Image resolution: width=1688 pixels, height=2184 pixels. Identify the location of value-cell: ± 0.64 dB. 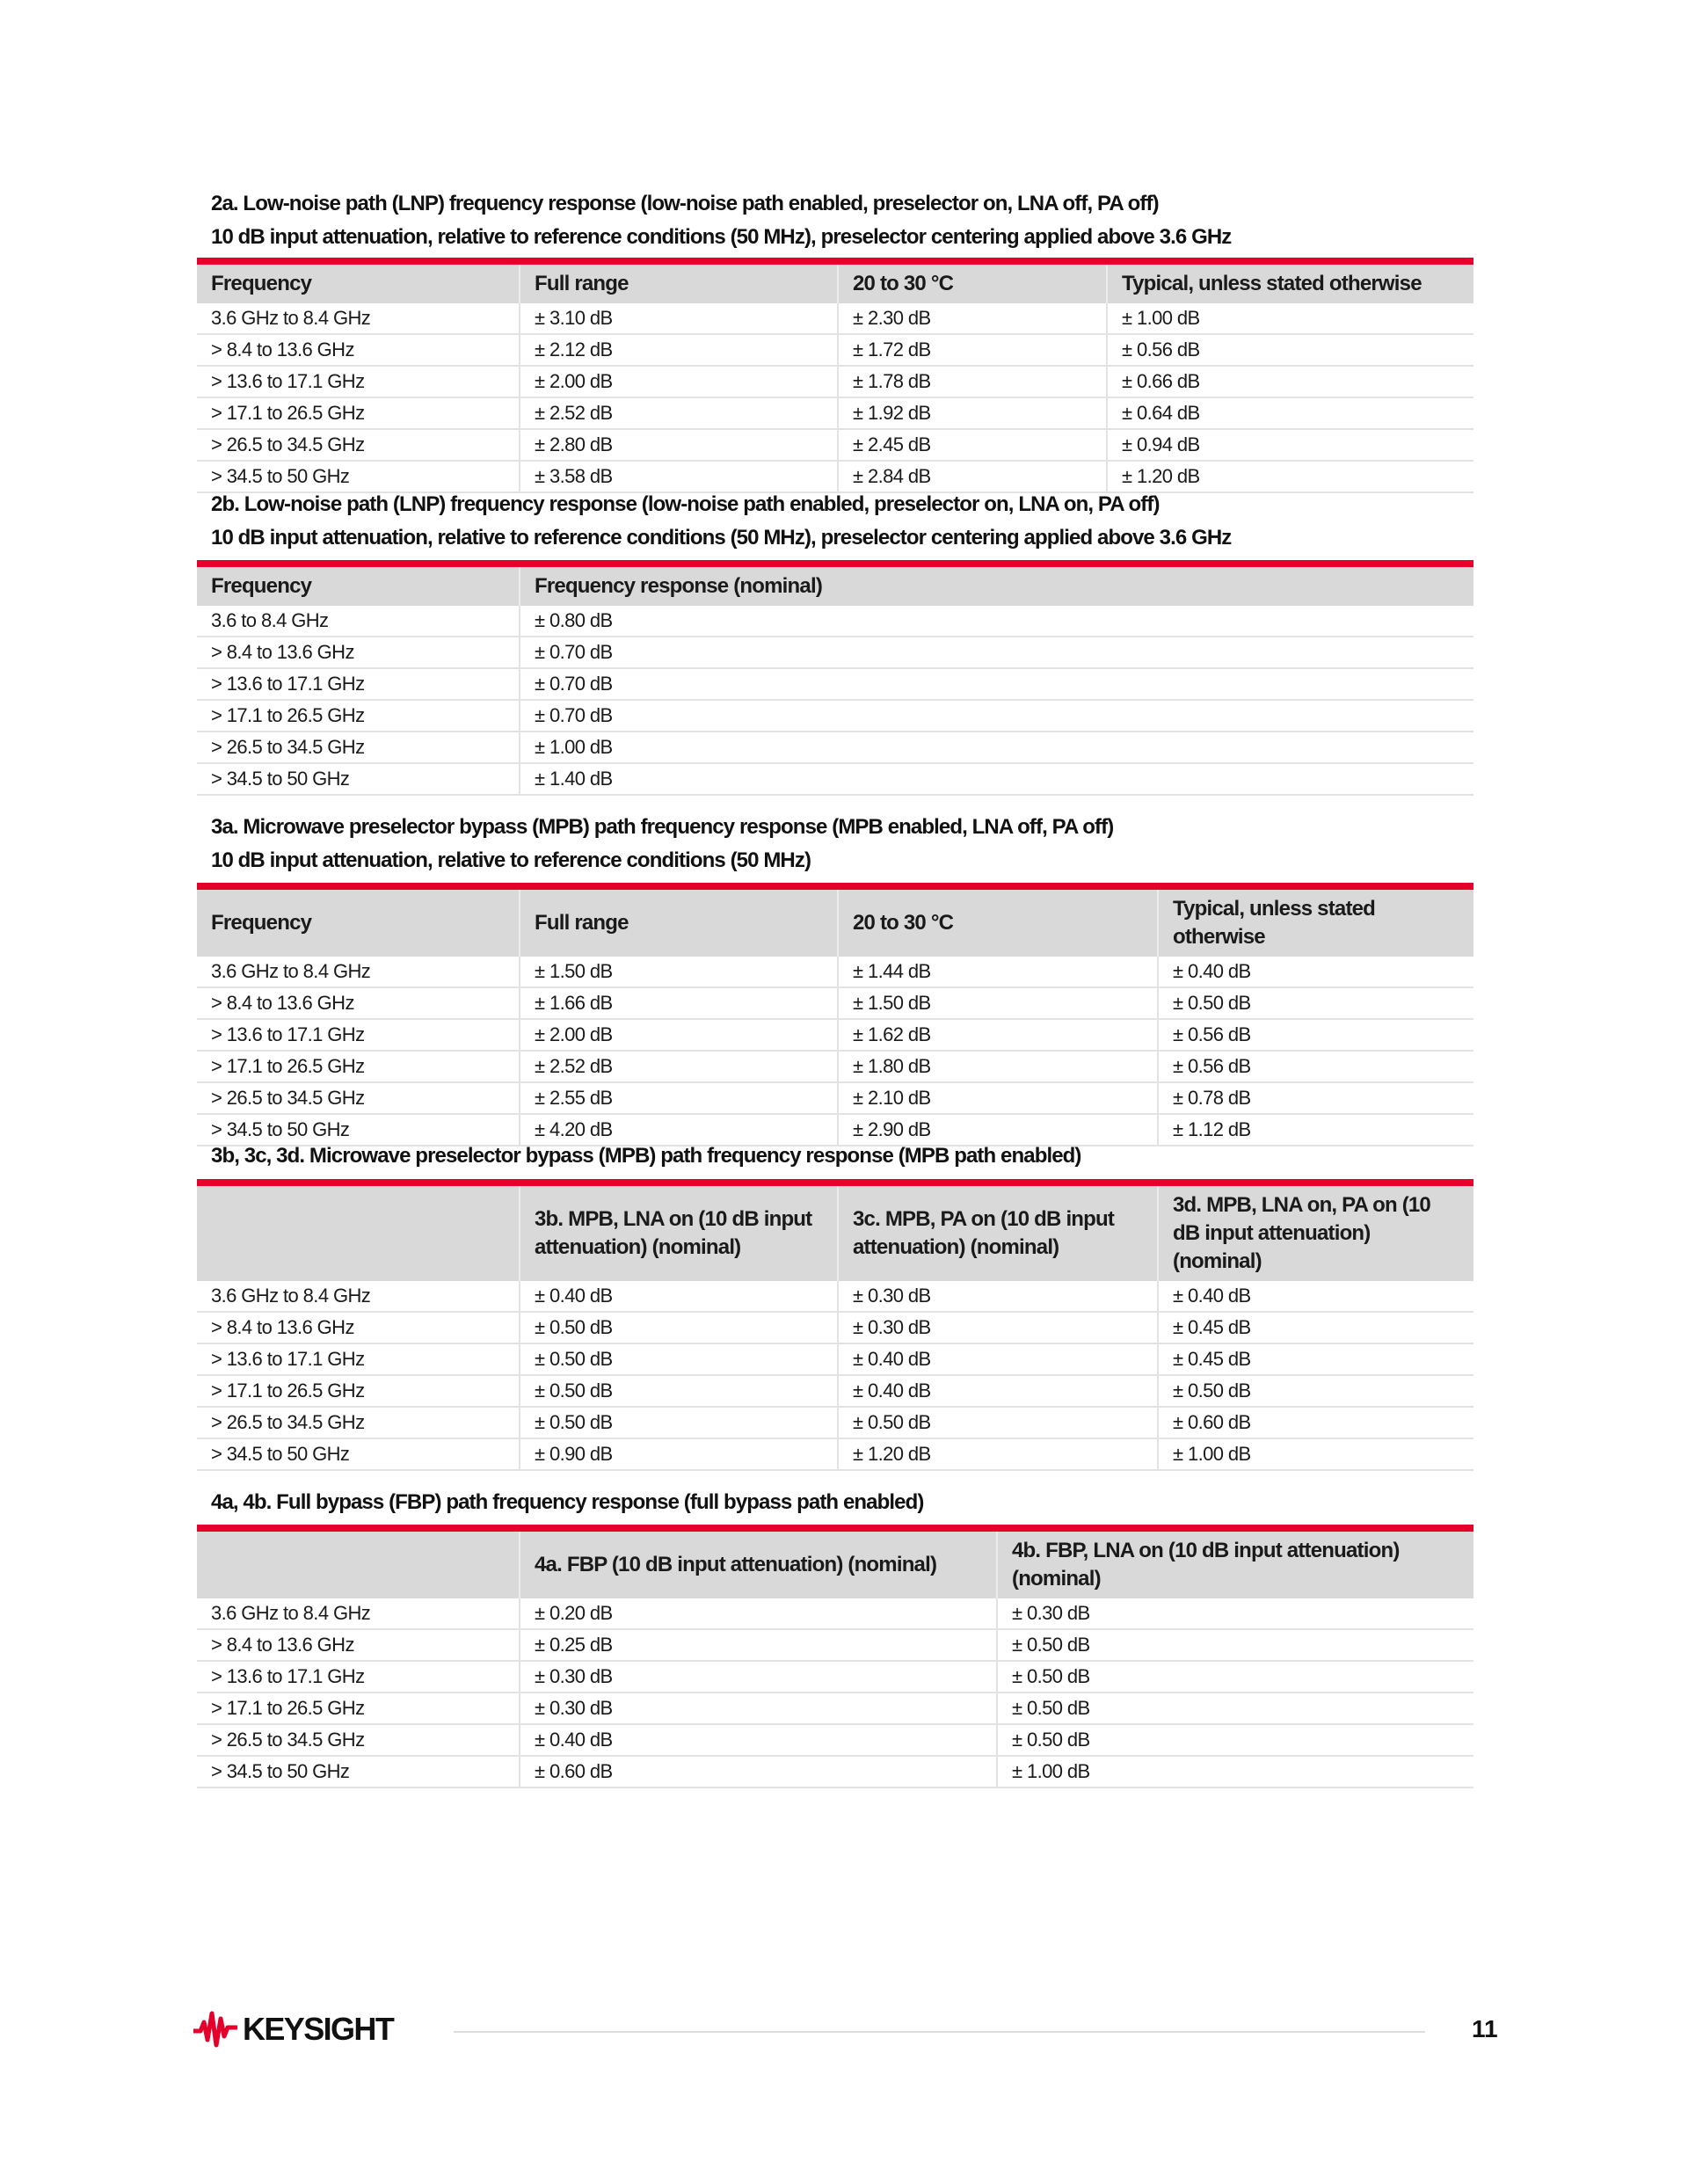
(1289, 413).